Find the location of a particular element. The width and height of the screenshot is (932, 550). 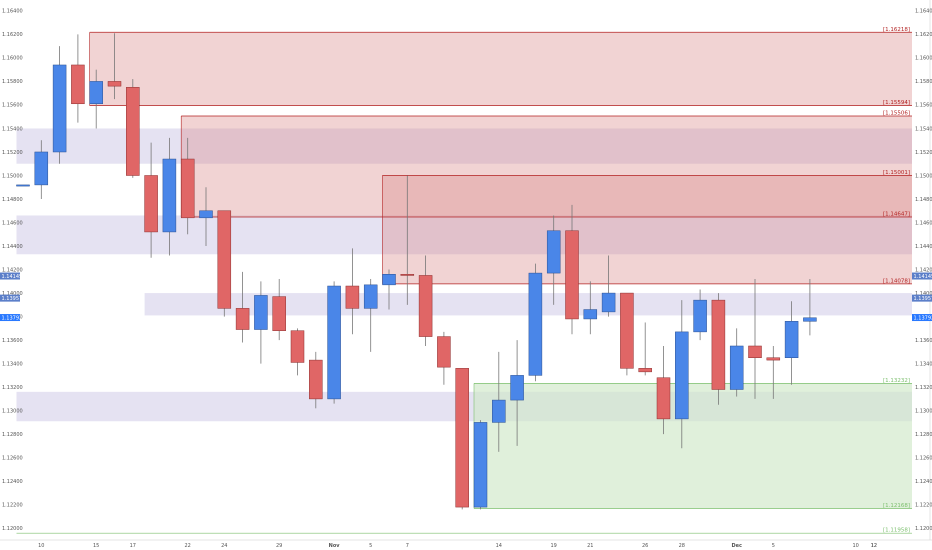

y-tick-label-left: 1.14000 is located at coordinates (12, 294).